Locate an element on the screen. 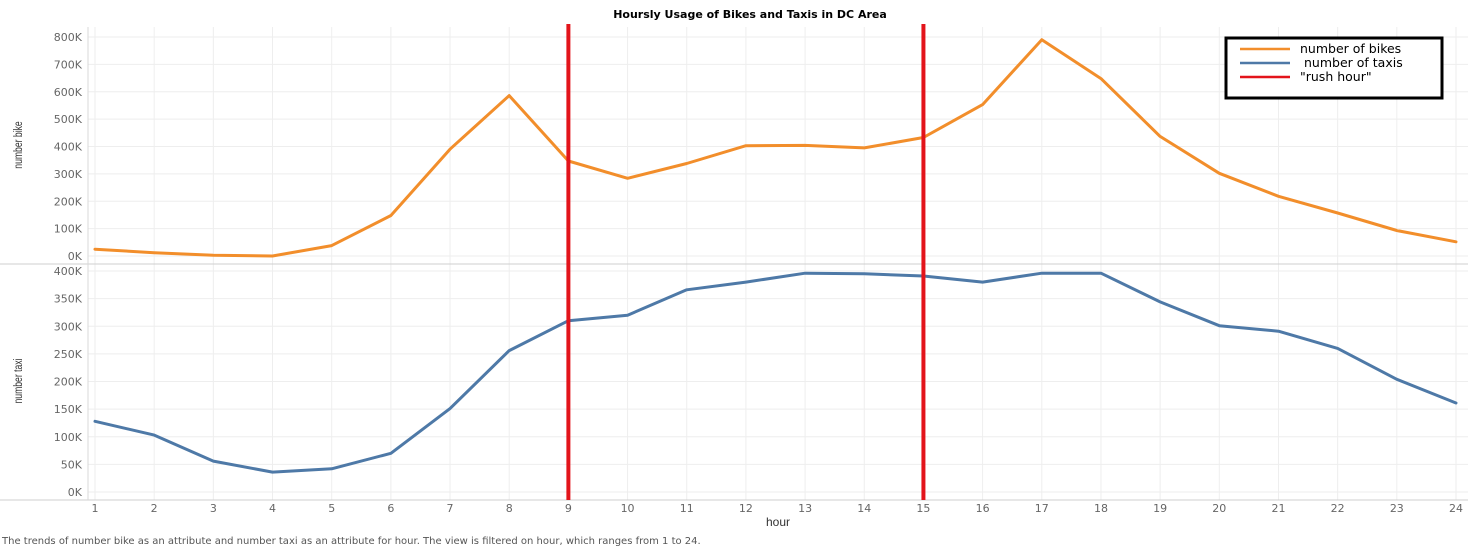 The height and width of the screenshot is (548, 1470). x-tick-label: 10 is located at coordinates (628, 508).